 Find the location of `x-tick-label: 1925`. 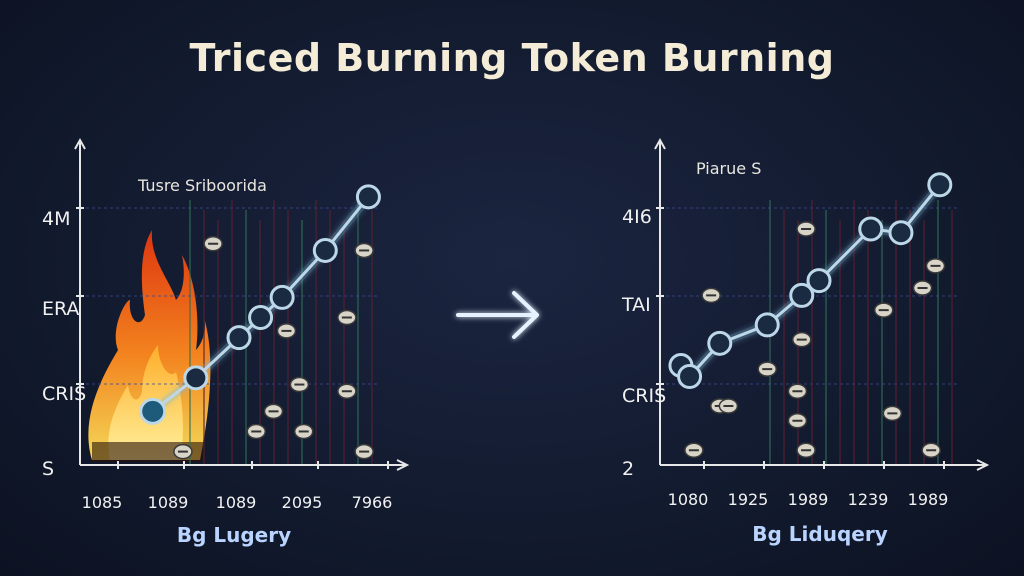

x-tick-label: 1925 is located at coordinates (748, 499).